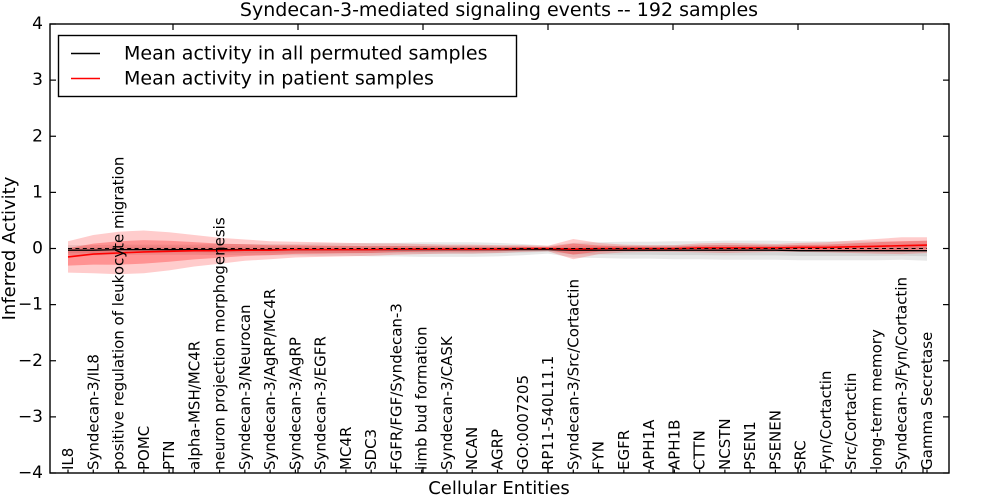 The height and width of the screenshot is (500, 1000). What do you see at coordinates (245, 387) in the screenshot?
I see `x-tick-label: Syndecan-3/Neurocan` at bounding box center [245, 387].